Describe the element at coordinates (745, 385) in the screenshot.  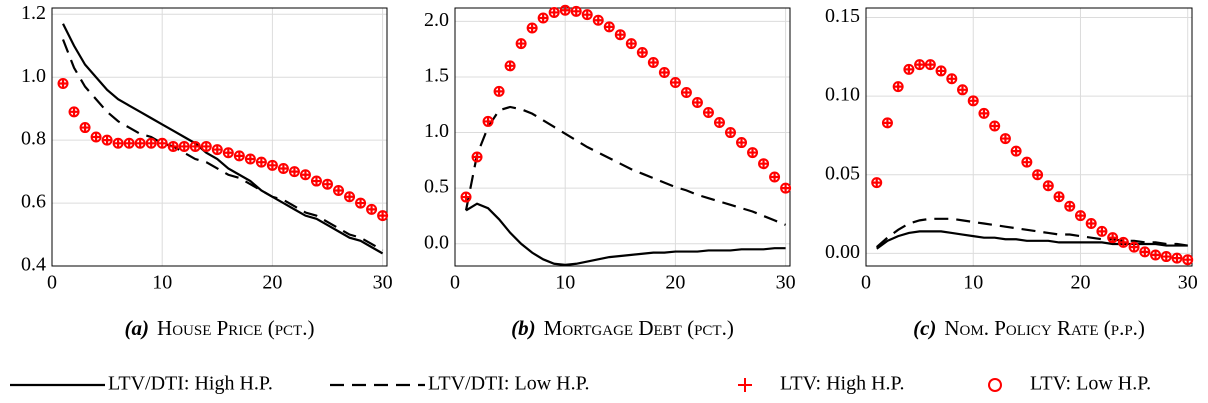
I see `legend-swatch` at that location.